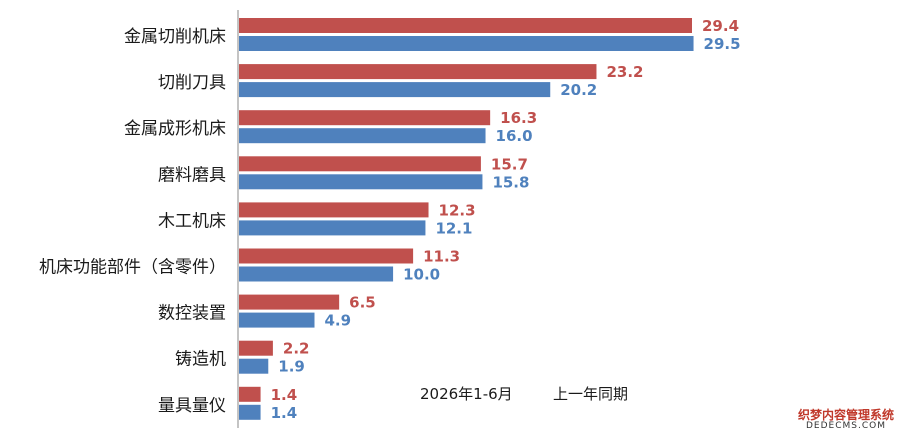 The image size is (900, 438). What do you see at coordinates (192, 83) in the screenshot?
I see `category-label: 切削刀具` at bounding box center [192, 83].